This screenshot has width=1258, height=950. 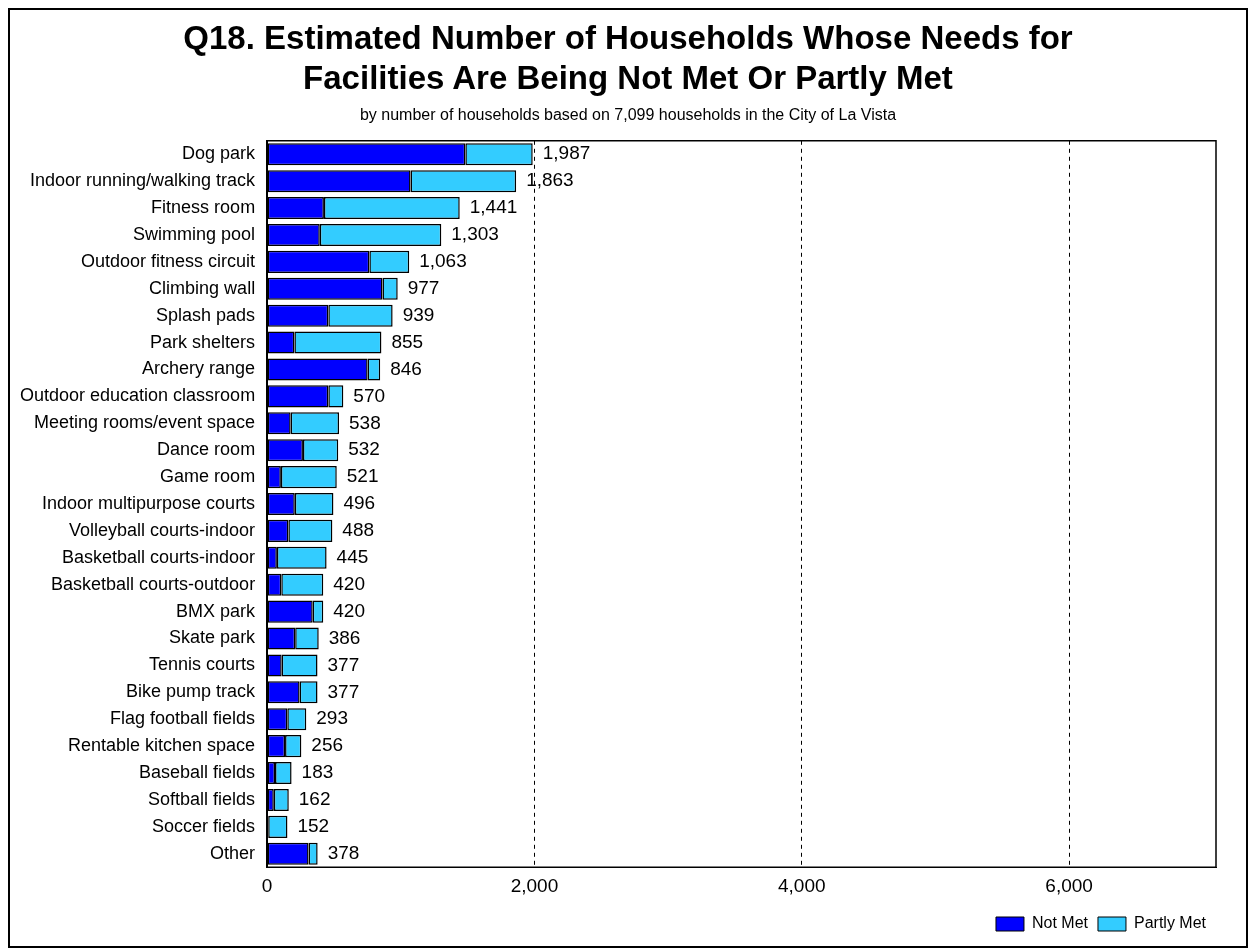 What do you see at coordinates (1069, 885) in the screenshot?
I see `x-tick-label: 6,000` at bounding box center [1069, 885].